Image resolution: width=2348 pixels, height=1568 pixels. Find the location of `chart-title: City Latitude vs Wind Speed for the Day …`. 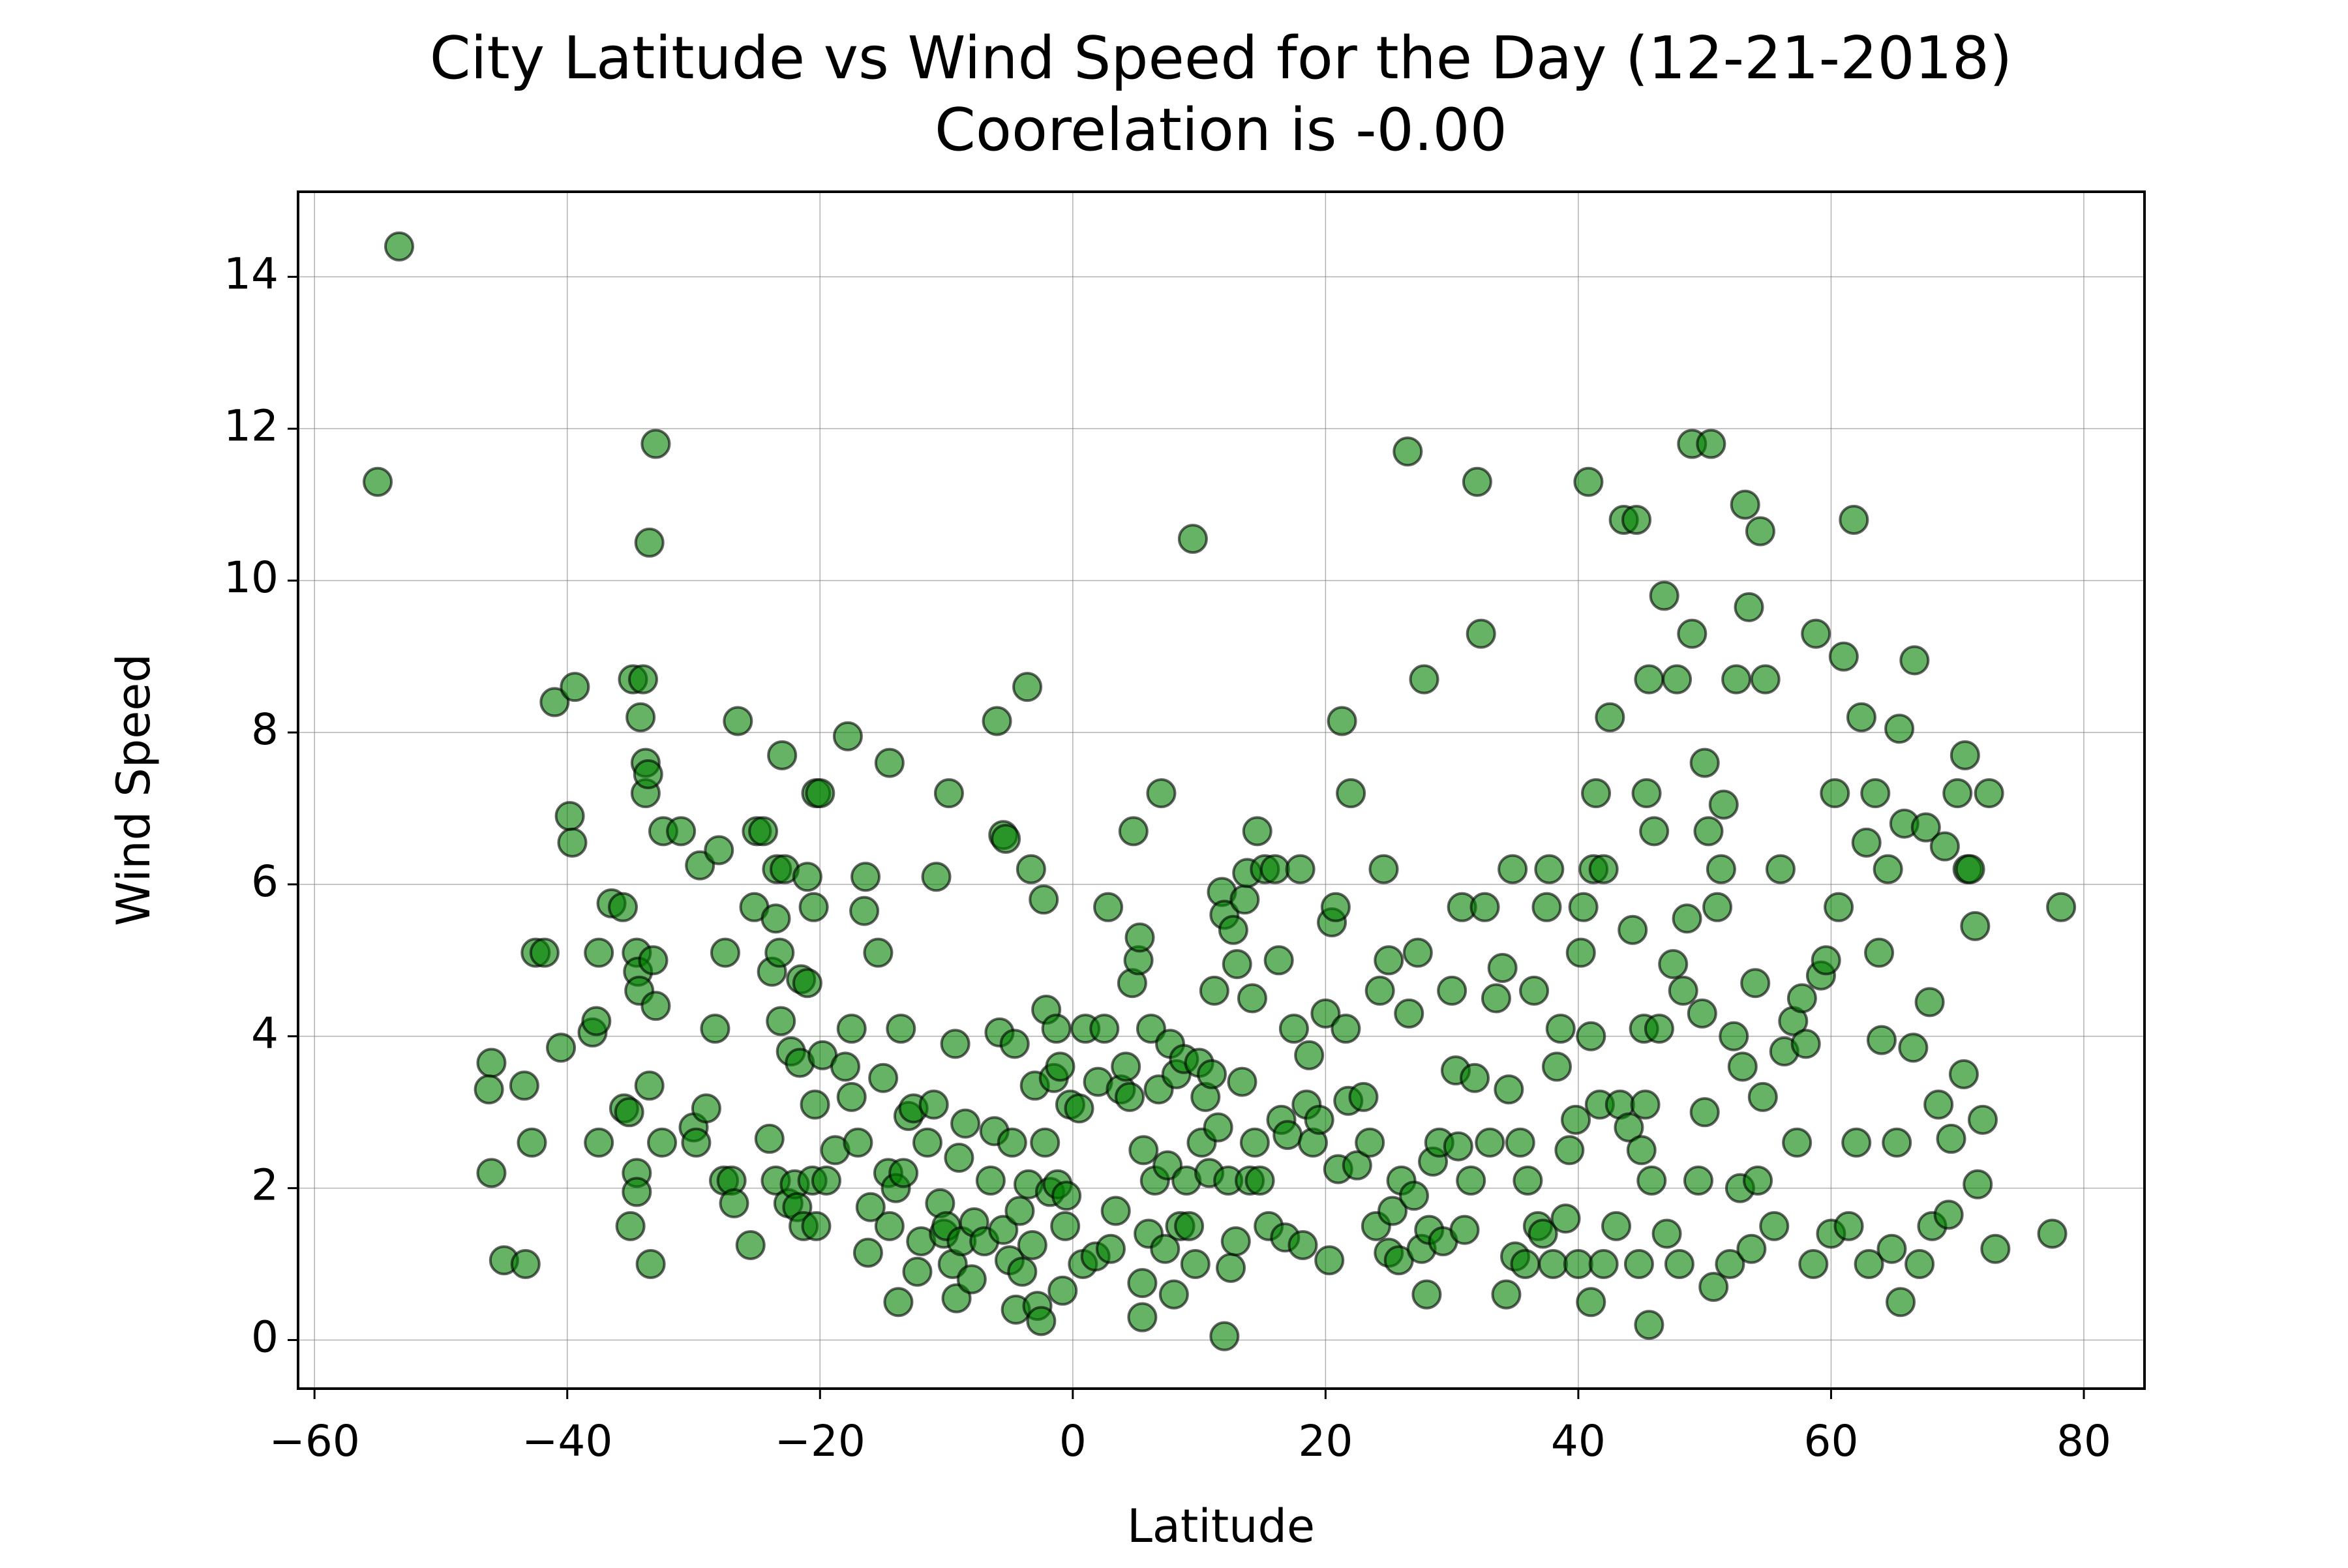

chart-title: City Latitude vs Wind Speed for the Day … is located at coordinates (1222, 58).